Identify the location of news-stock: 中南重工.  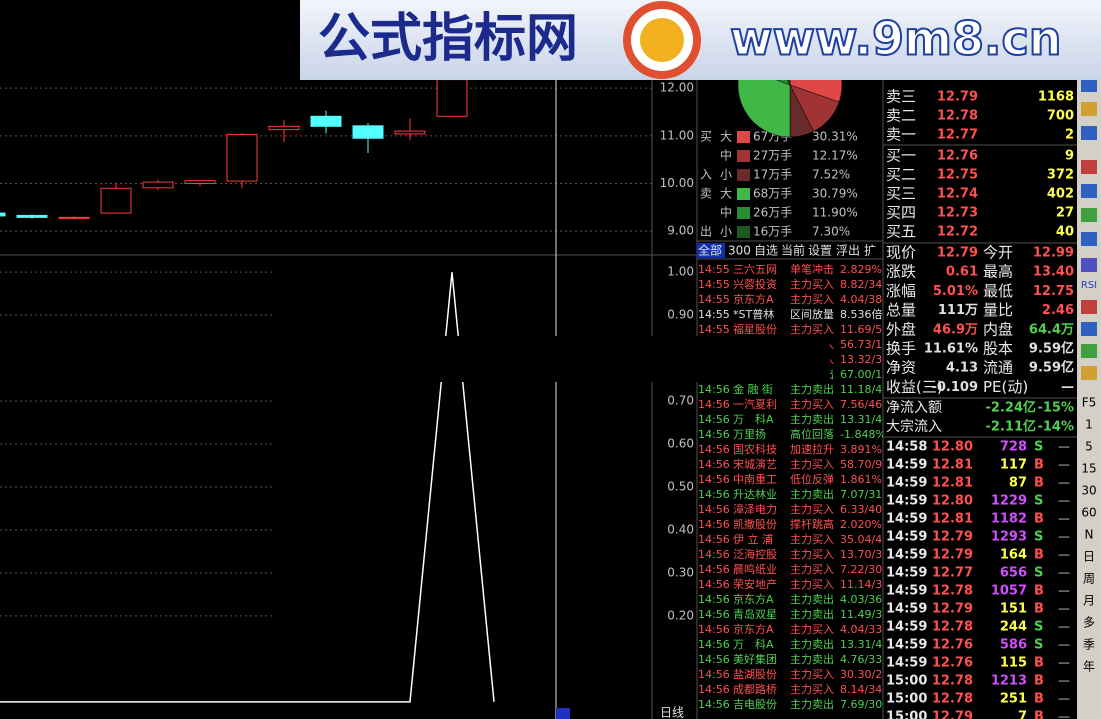
(755, 479).